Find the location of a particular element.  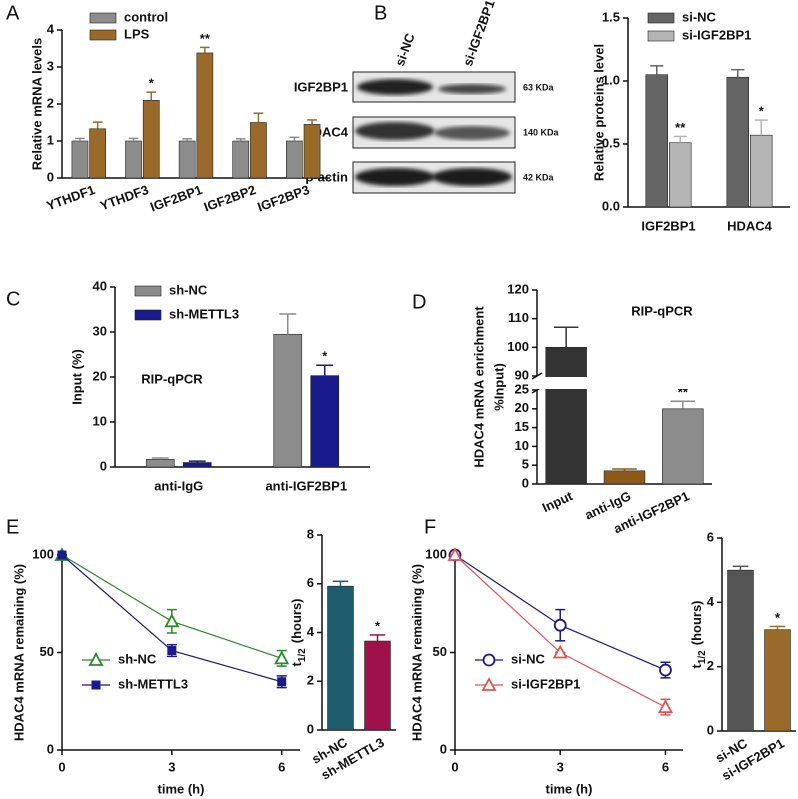

y-axis-label: Relative proteins level is located at coordinates (598, 112).